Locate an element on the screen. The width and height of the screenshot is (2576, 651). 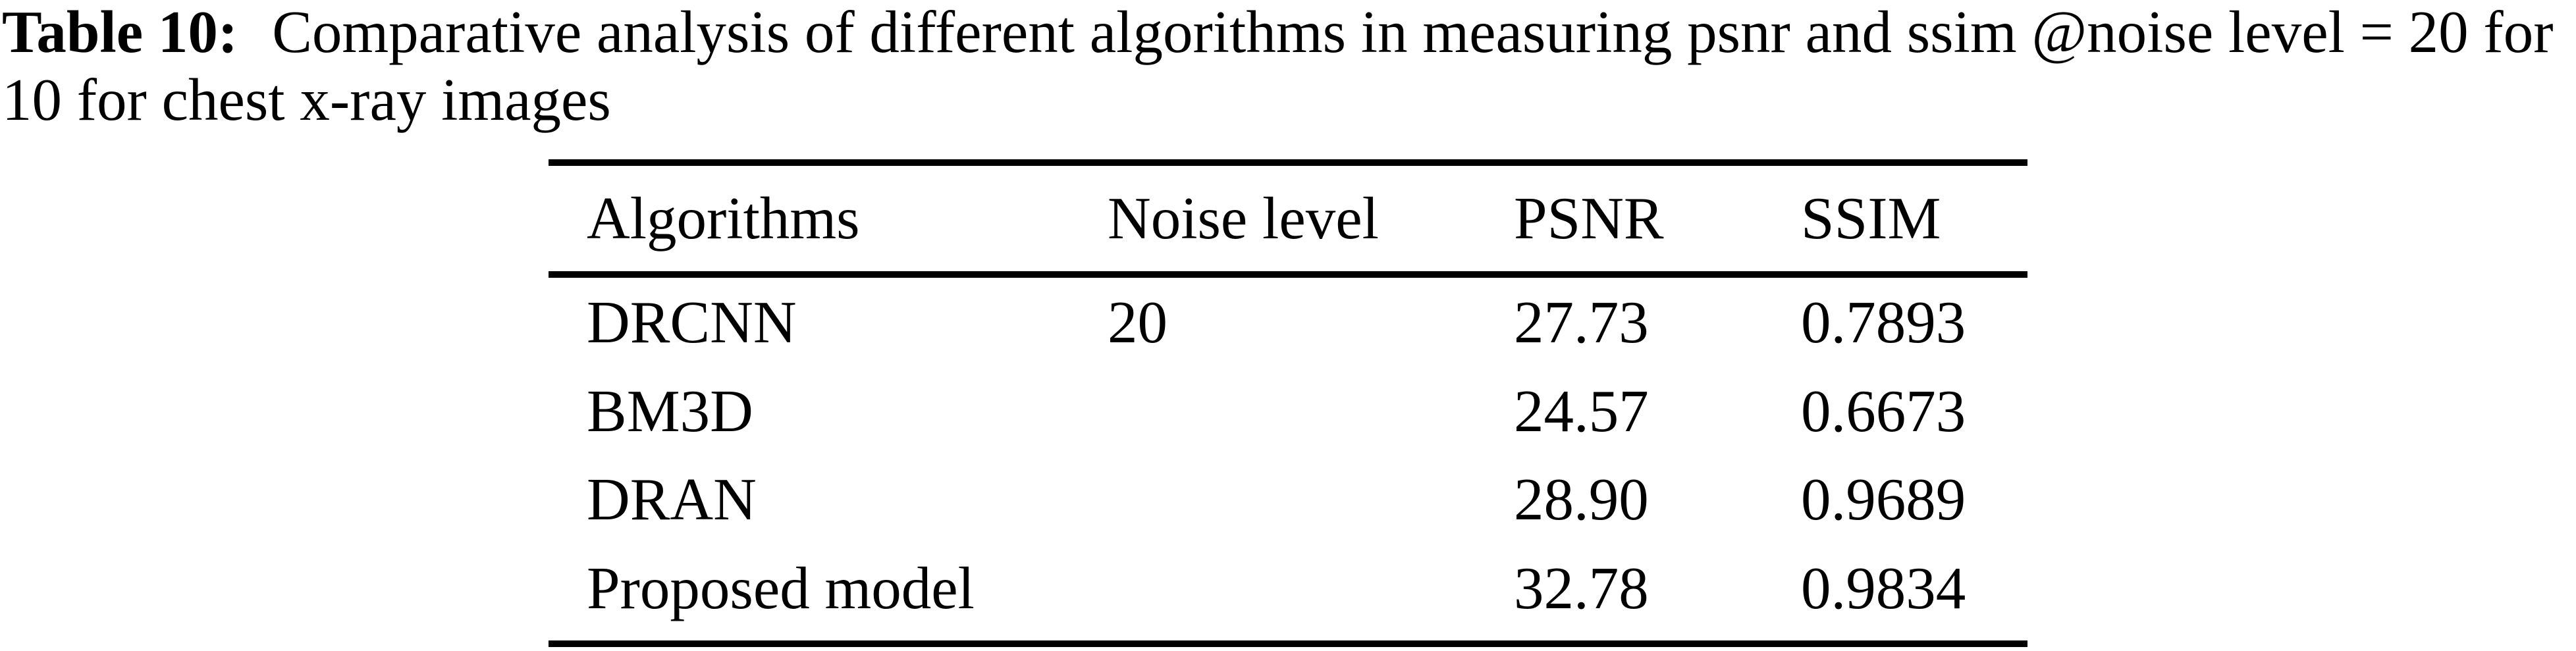
cell-algorithm: BM3D is located at coordinates (670, 411).